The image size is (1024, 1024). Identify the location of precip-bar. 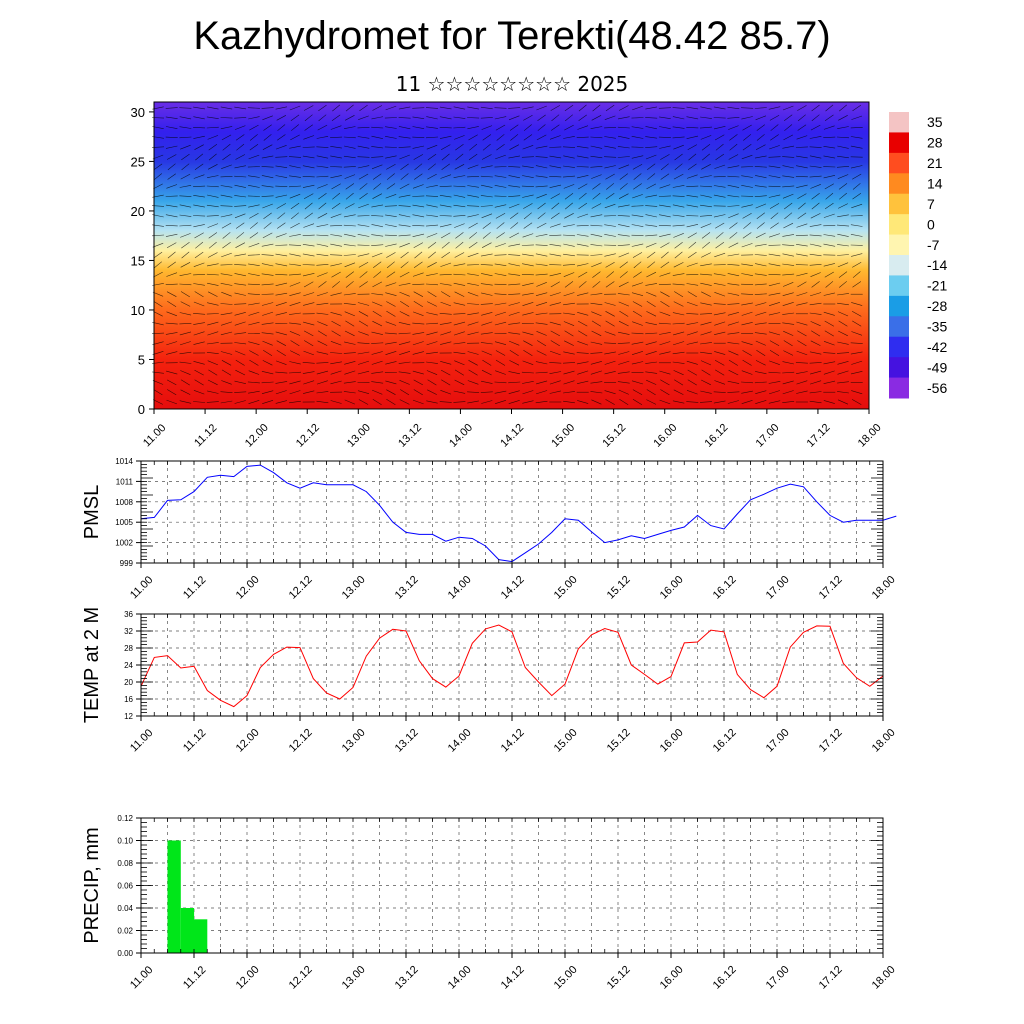
(187, 930).